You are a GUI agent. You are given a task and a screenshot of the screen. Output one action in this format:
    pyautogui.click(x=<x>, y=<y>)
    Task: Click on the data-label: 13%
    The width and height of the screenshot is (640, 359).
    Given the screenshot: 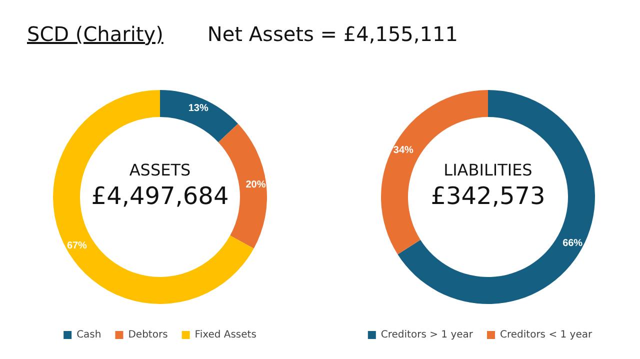 What is the action you would take?
    pyautogui.click(x=198, y=108)
    